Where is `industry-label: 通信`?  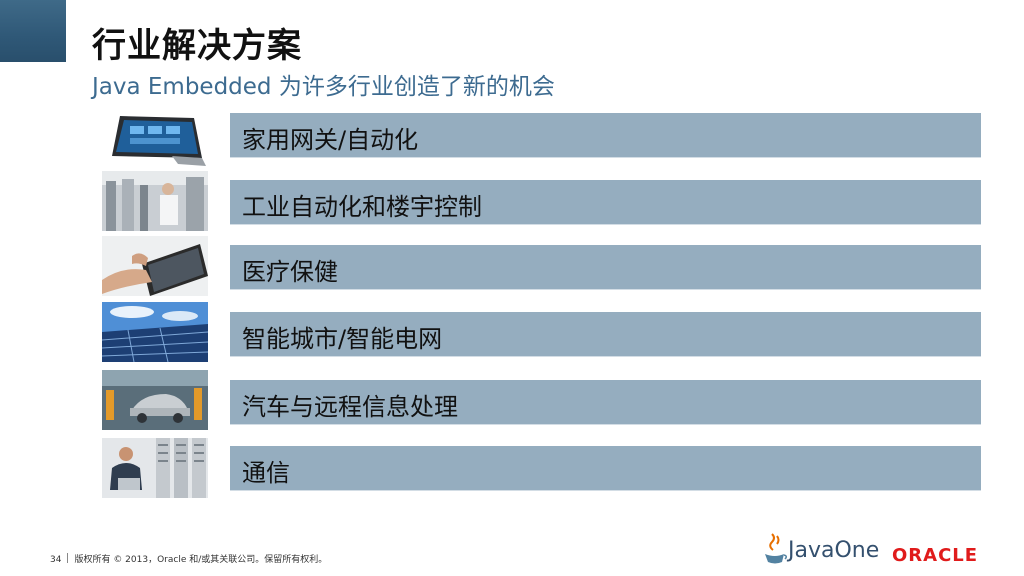 industry-label: 通信 is located at coordinates (266, 473).